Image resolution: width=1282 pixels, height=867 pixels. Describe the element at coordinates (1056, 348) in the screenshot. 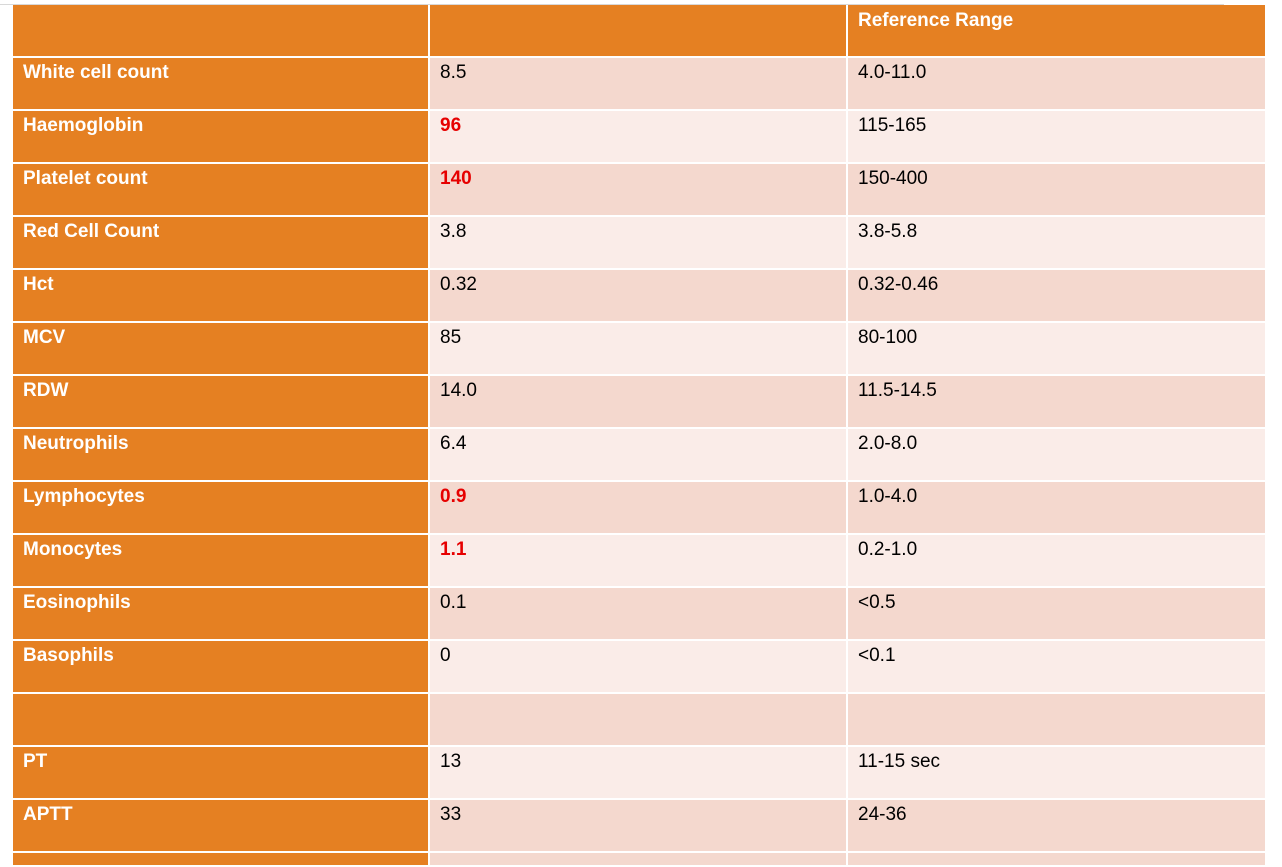

I see `row-reference-range: 80-100` at that location.